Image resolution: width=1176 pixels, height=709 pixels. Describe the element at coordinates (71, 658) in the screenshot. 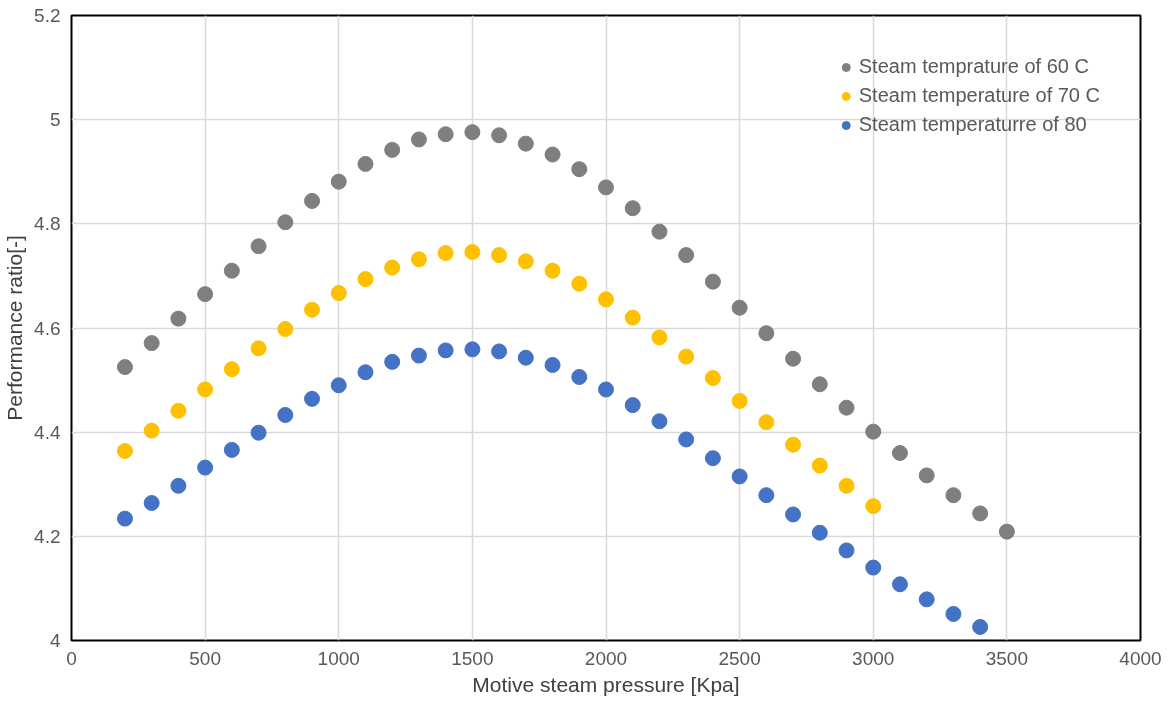

I see `x-tick-label: 0` at that location.